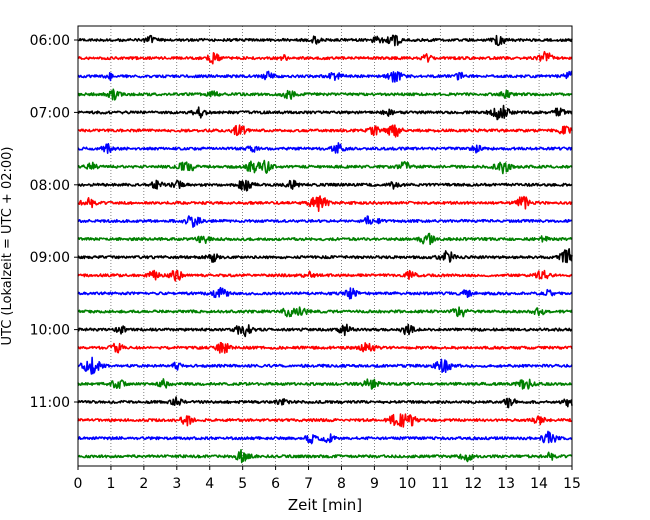  I want to click on x-tick-label: 4, so click(209, 484).